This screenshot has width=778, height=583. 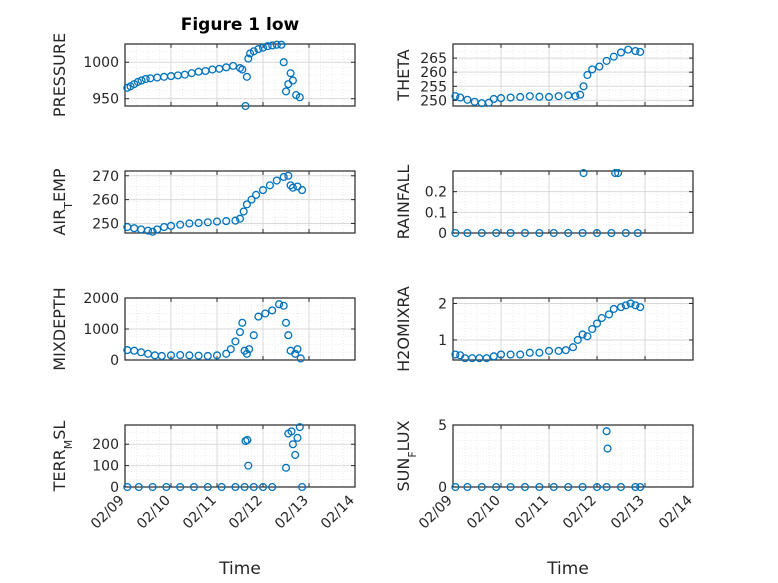 What do you see at coordinates (62, 457) in the screenshot?
I see `y-axis-label: TERRMSL` at bounding box center [62, 457].